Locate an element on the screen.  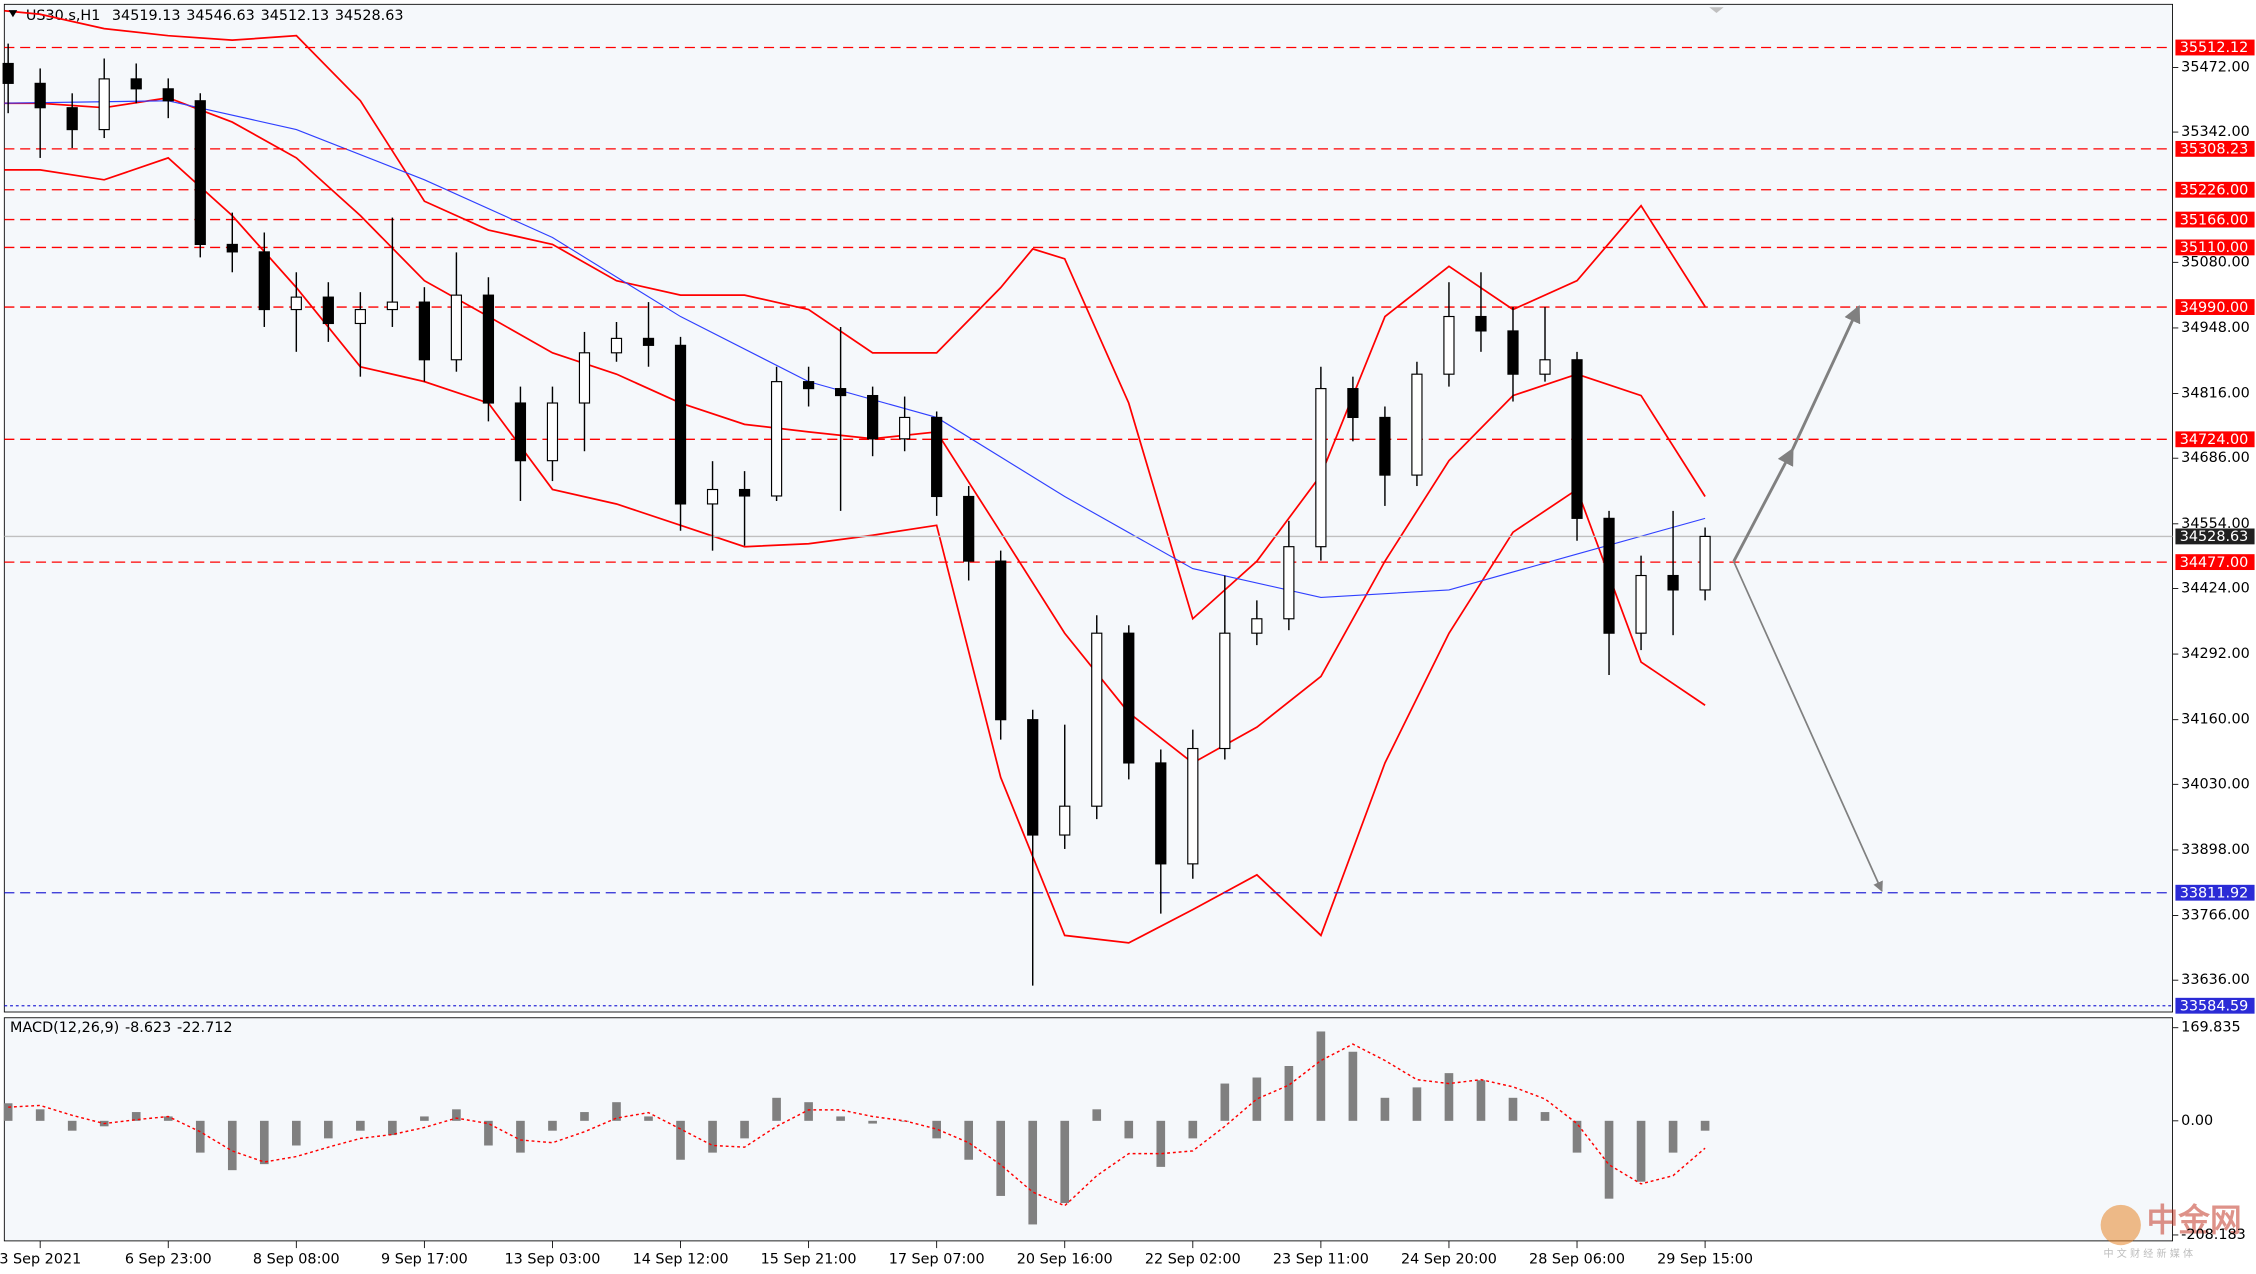
x-tick-label: 3 Sep 2021 is located at coordinates (40, 1260).